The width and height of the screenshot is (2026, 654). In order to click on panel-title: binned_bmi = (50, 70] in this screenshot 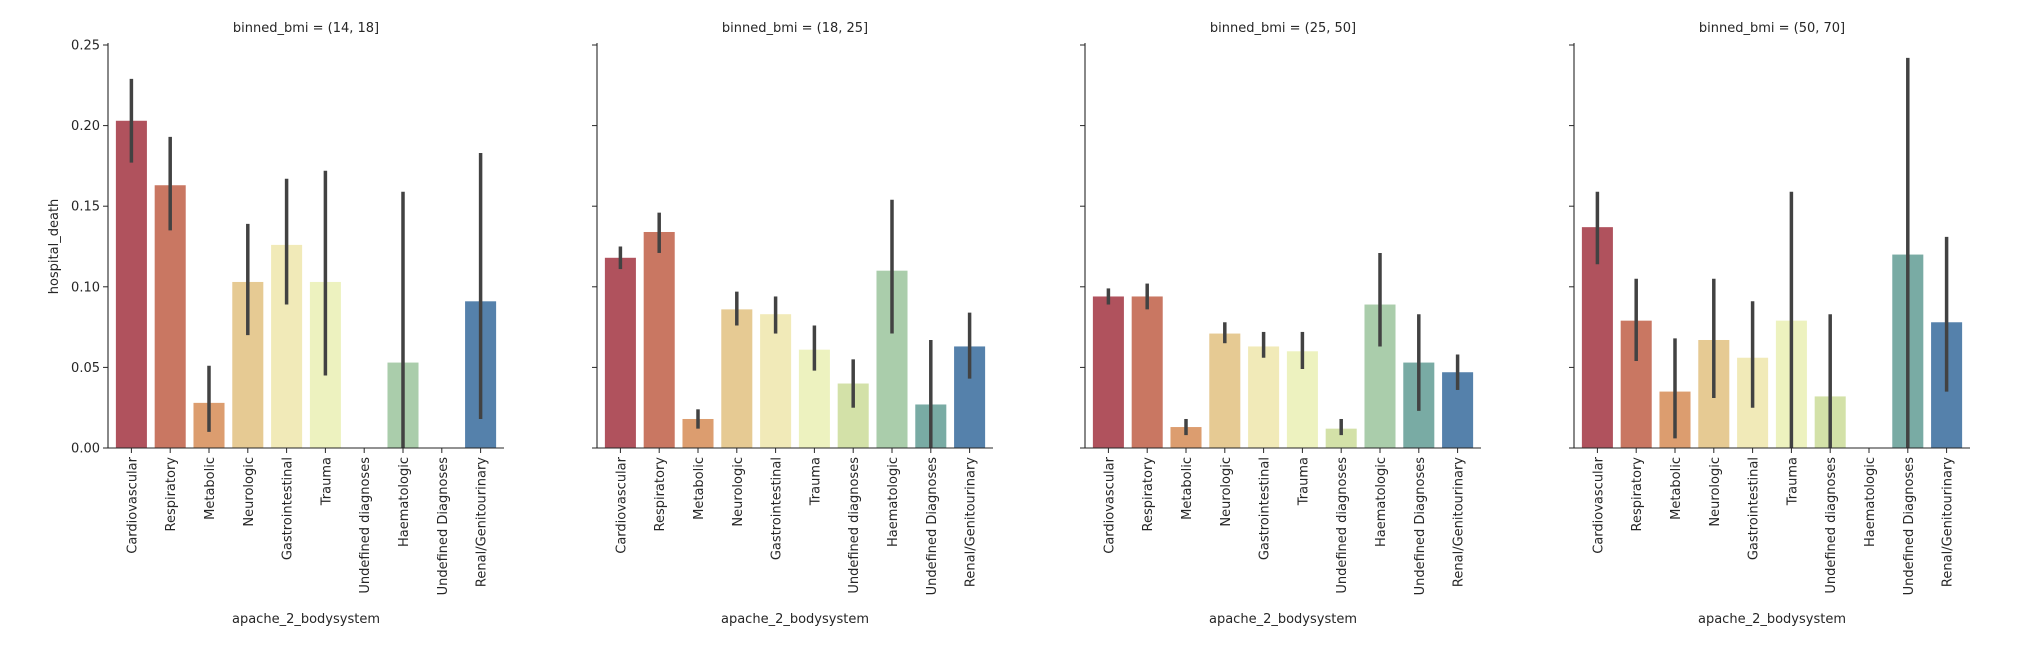, I will do `click(1772, 28)`.